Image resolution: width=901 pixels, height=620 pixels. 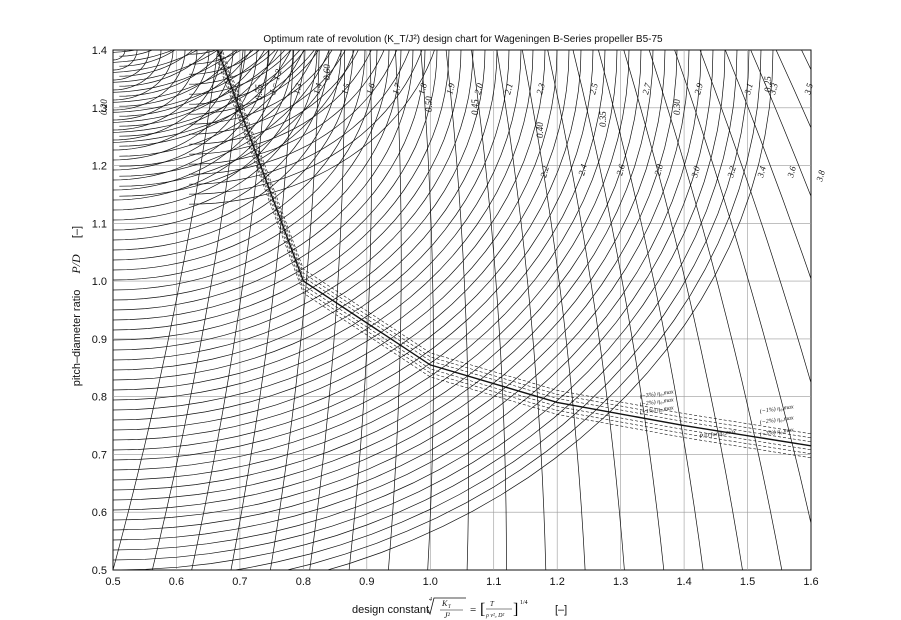 What do you see at coordinates (494, 616) in the screenshot?
I see `svg-text: ρ v²ₐ D²` at bounding box center [494, 616].